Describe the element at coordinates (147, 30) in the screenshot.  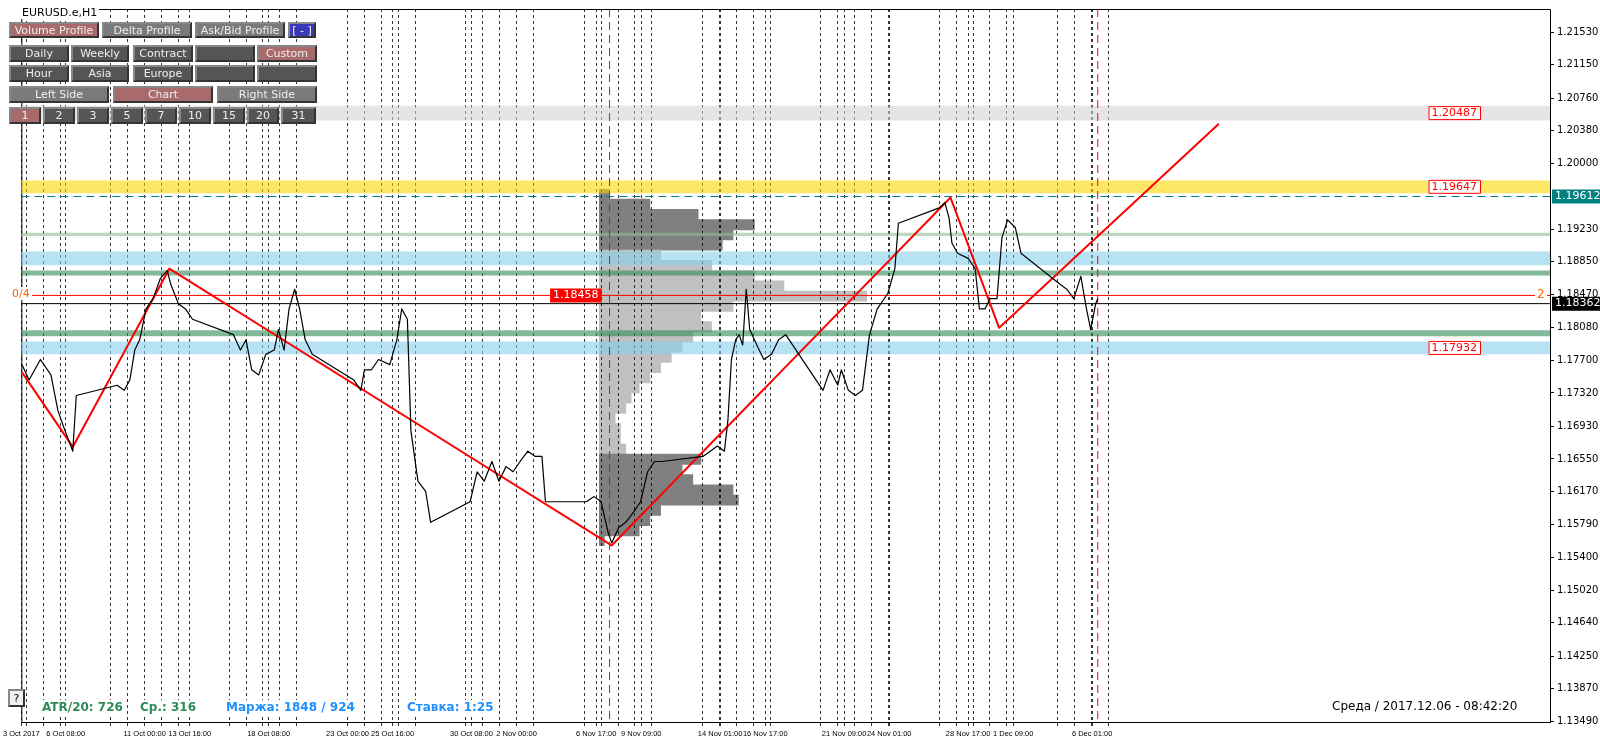
I see `button: Delta Profile` at that location.